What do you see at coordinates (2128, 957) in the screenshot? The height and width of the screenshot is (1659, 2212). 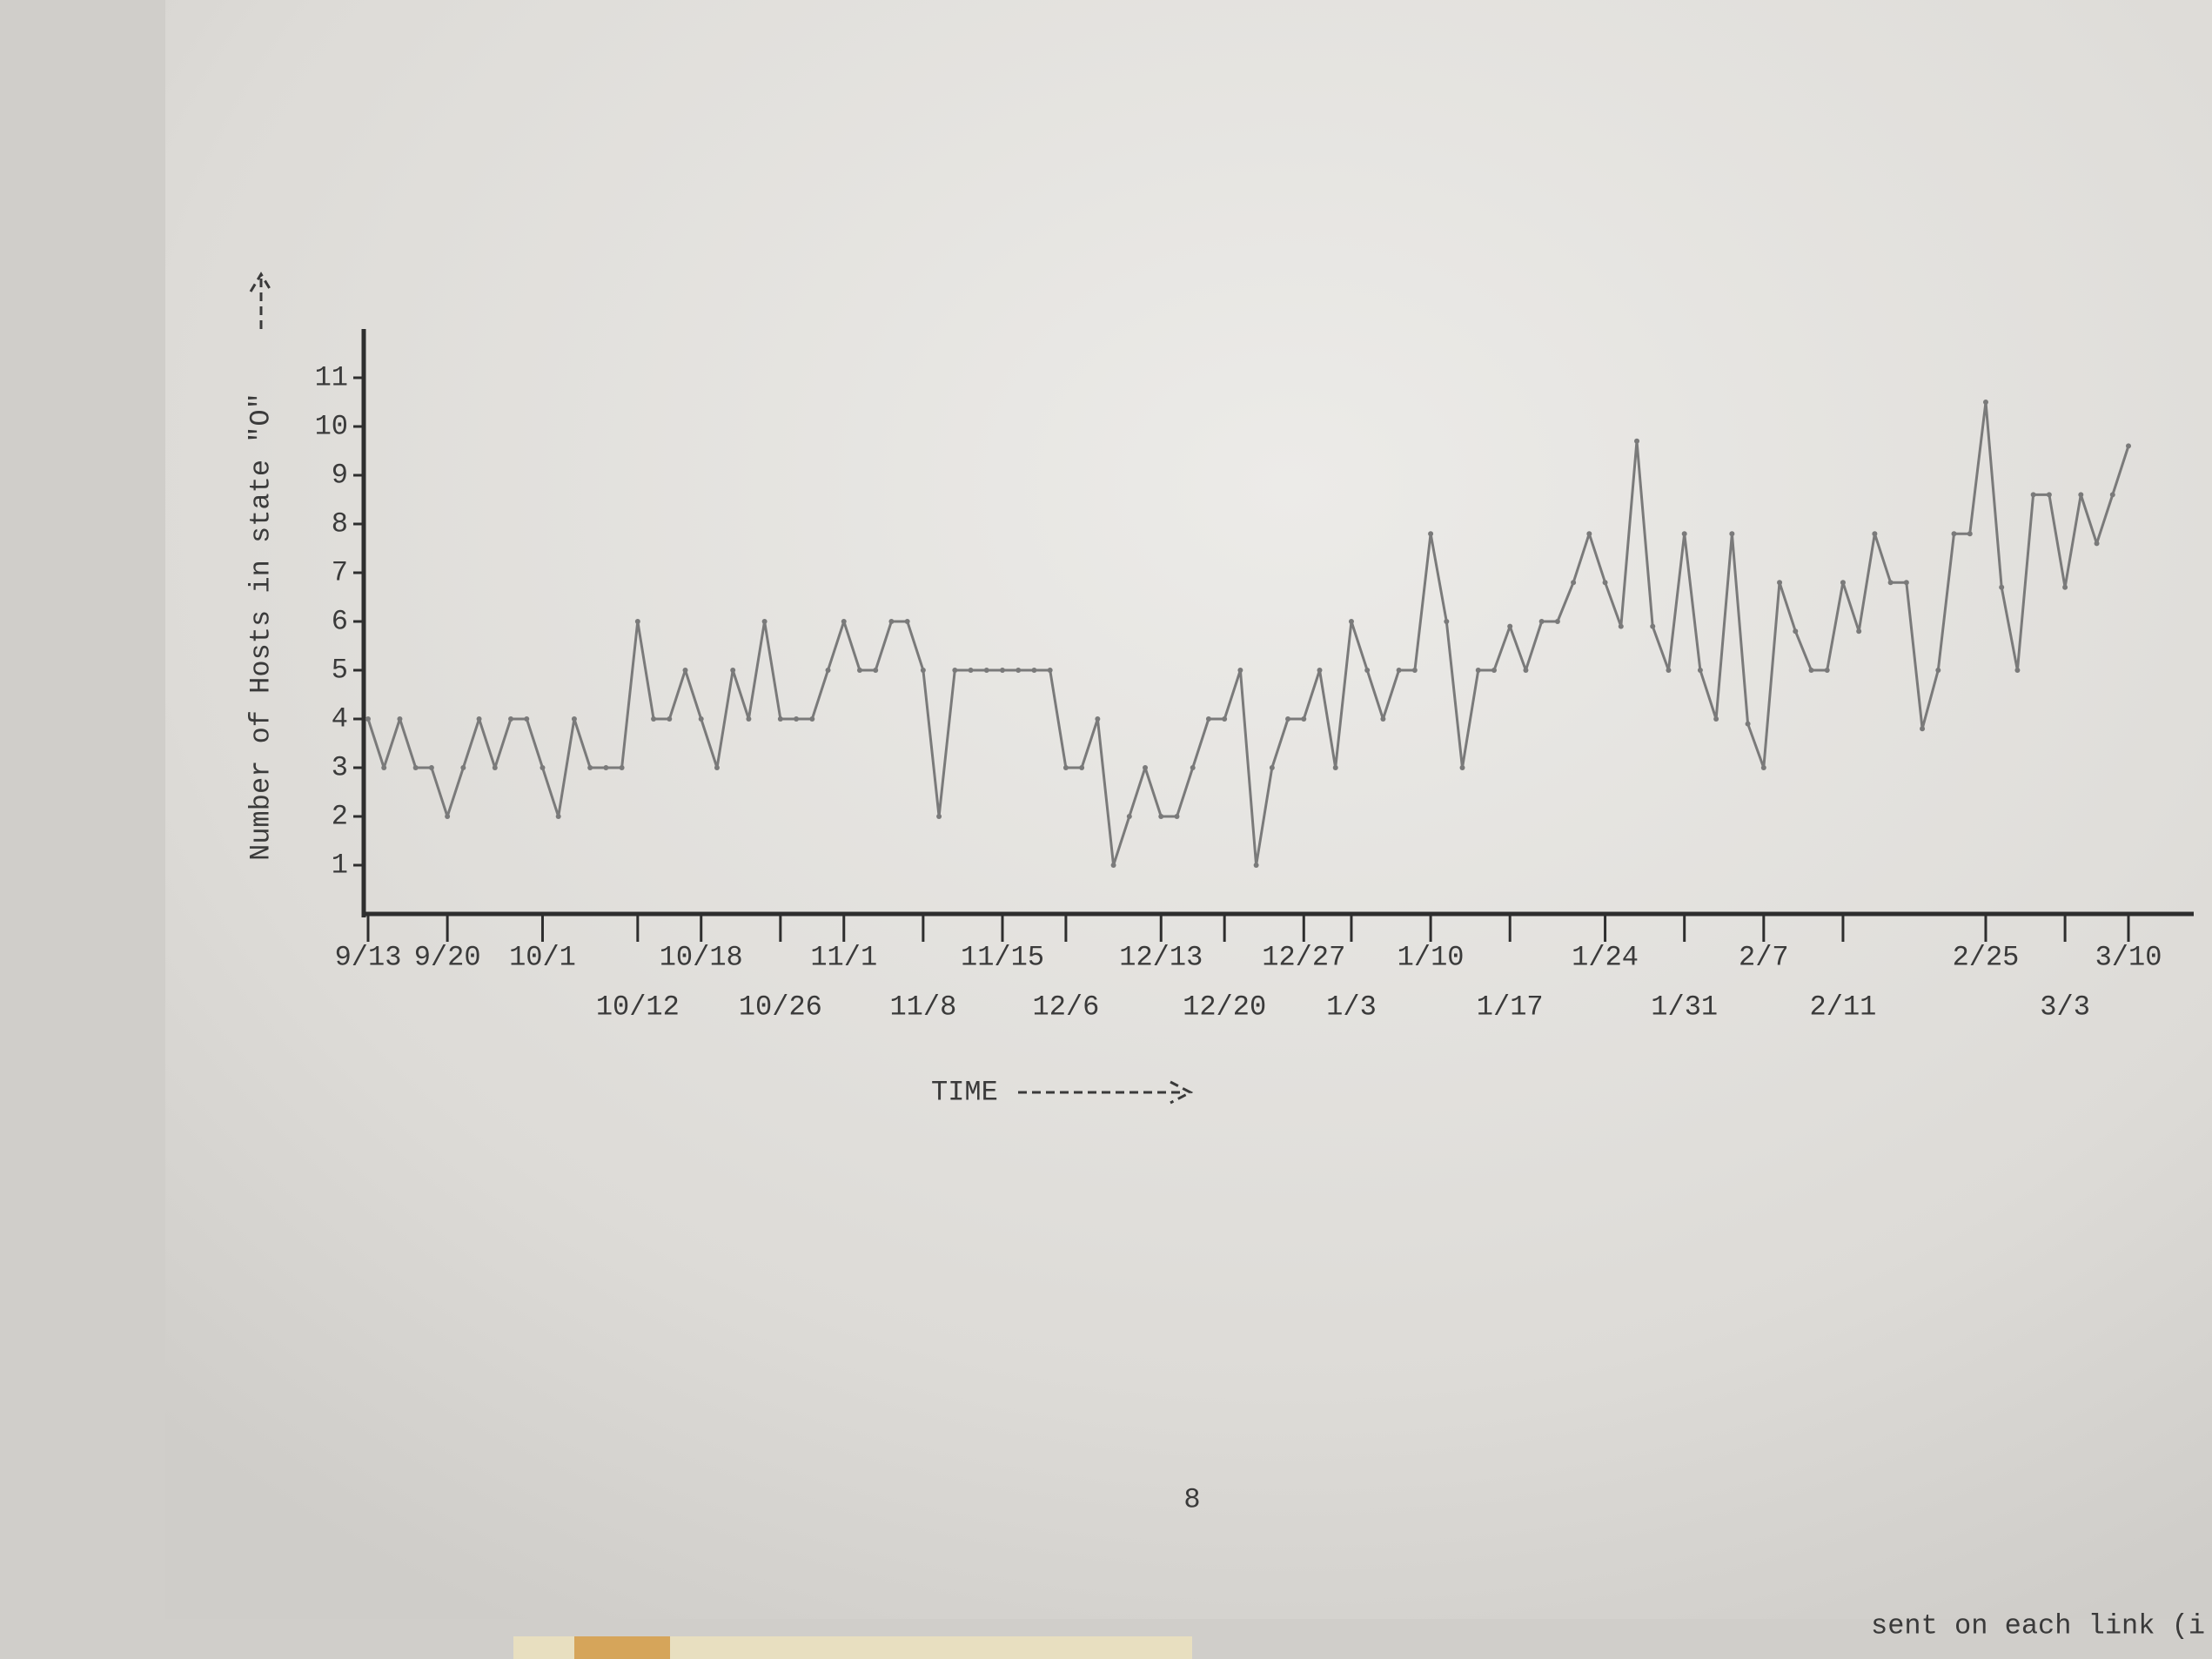 I see `x-tick-label: 3/10` at bounding box center [2128, 957].